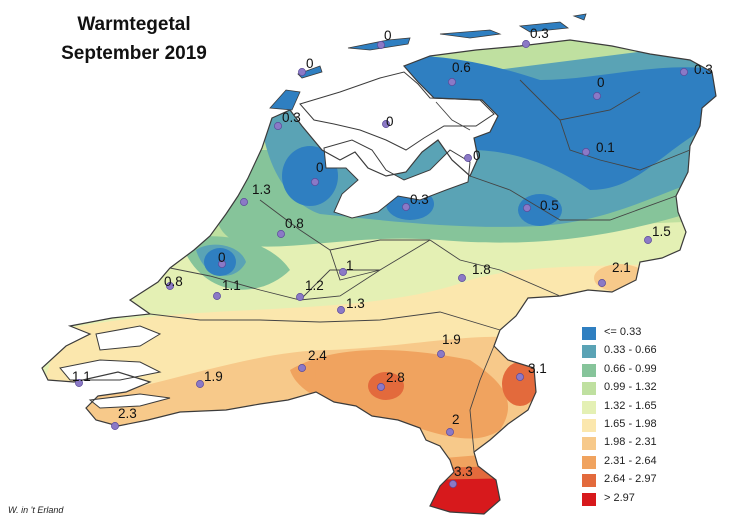 This screenshot has width=732, height=528. Describe the element at coordinates (630, 368) in the screenshot. I see `legend-label: 0.66 - 0.99` at that location.